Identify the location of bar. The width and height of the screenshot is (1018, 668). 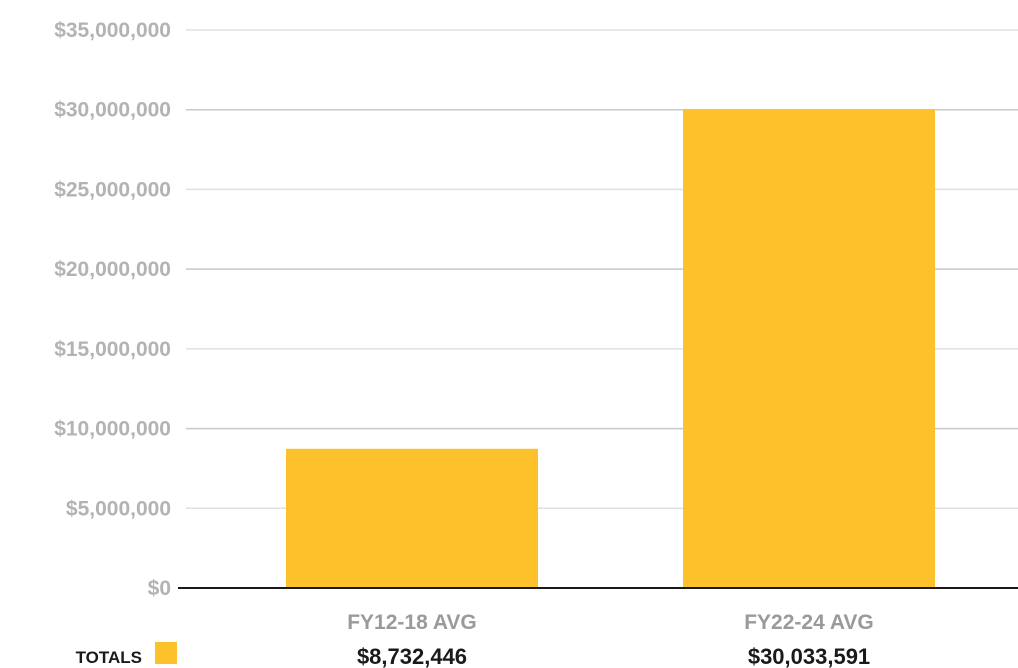
(412, 518).